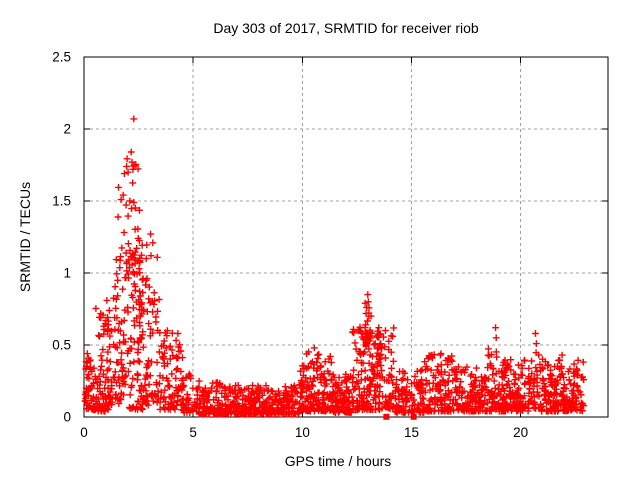  I want to click on x-tick-label: 10, so click(302, 432).